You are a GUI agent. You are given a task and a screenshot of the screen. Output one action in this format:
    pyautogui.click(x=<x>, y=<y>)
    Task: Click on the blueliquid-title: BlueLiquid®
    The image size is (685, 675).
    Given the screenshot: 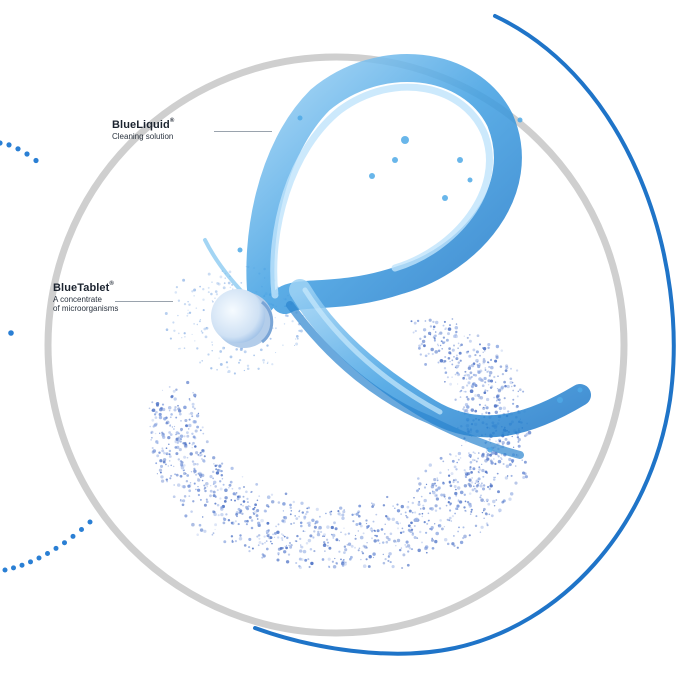 What is the action you would take?
    pyautogui.click(x=143, y=125)
    